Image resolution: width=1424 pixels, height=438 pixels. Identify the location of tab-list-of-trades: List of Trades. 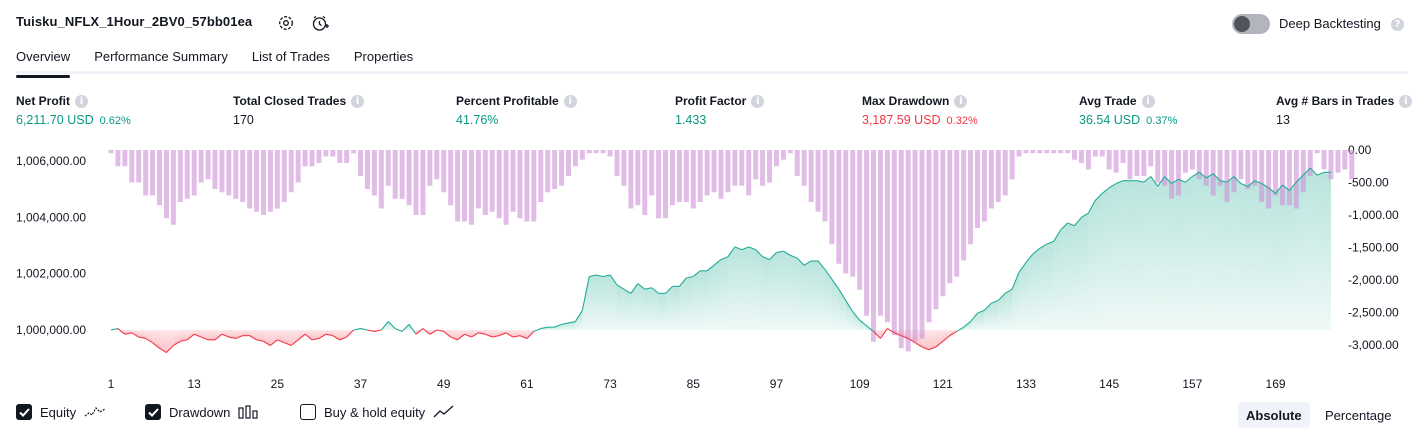
(290, 56).